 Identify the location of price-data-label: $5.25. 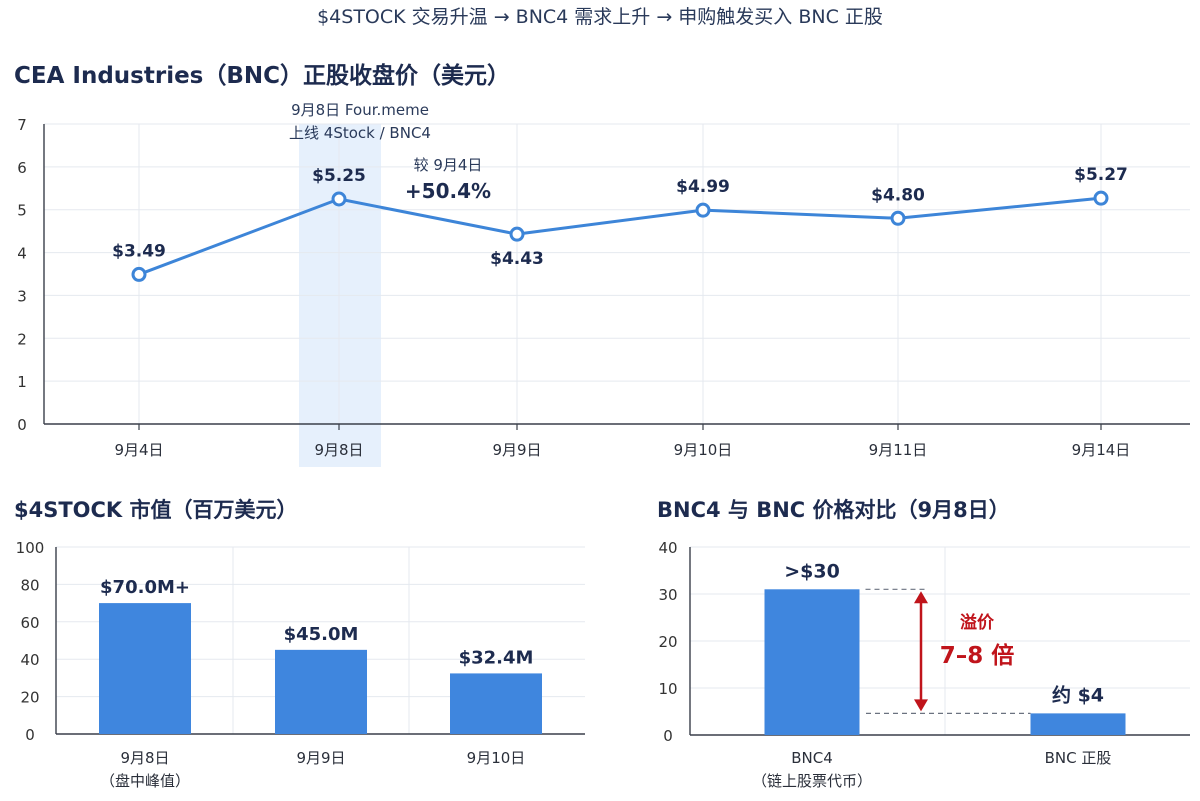
(339, 176).